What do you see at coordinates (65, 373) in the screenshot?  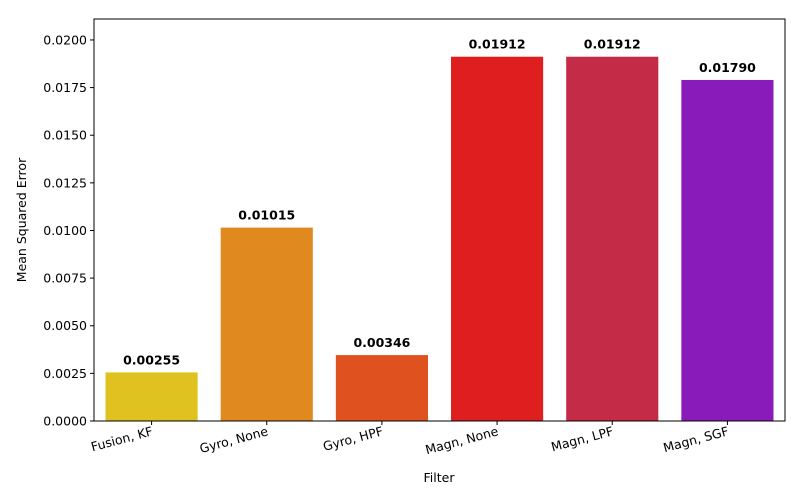 I see `y-tick-label: 0.0025` at bounding box center [65, 373].